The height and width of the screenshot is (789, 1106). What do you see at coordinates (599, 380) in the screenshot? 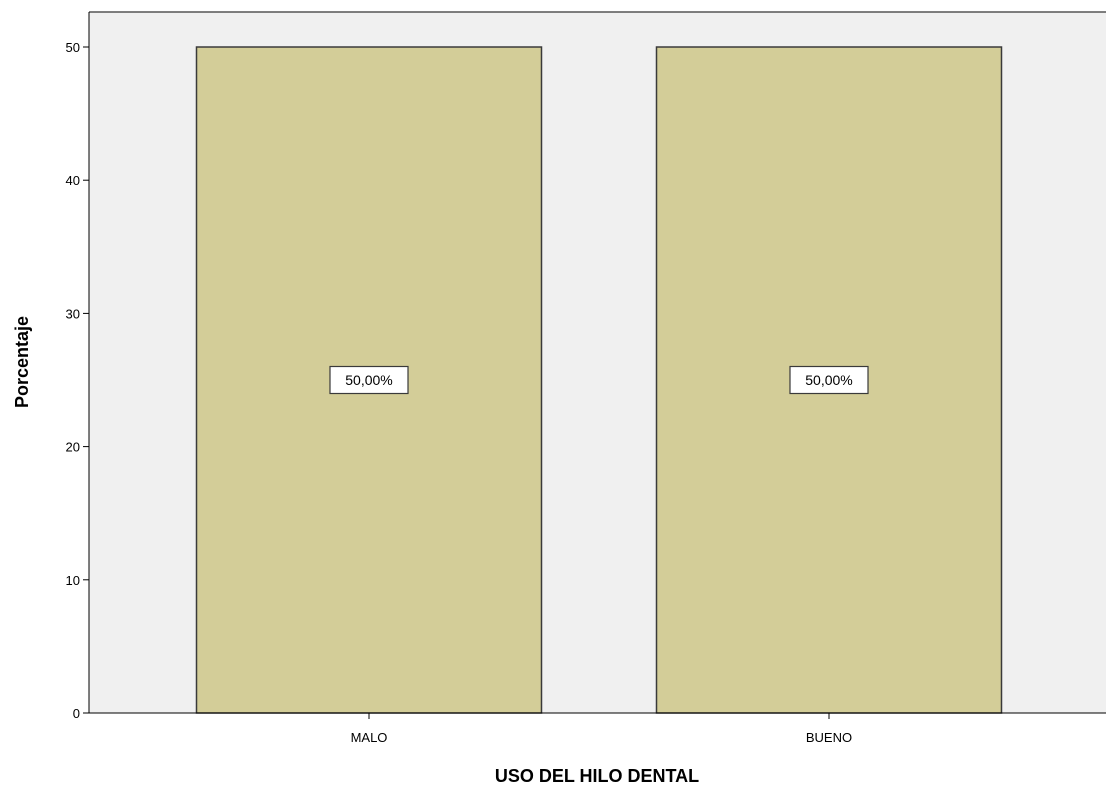
I see `data-labels-layer: 50,00% 50,00%` at bounding box center [599, 380].